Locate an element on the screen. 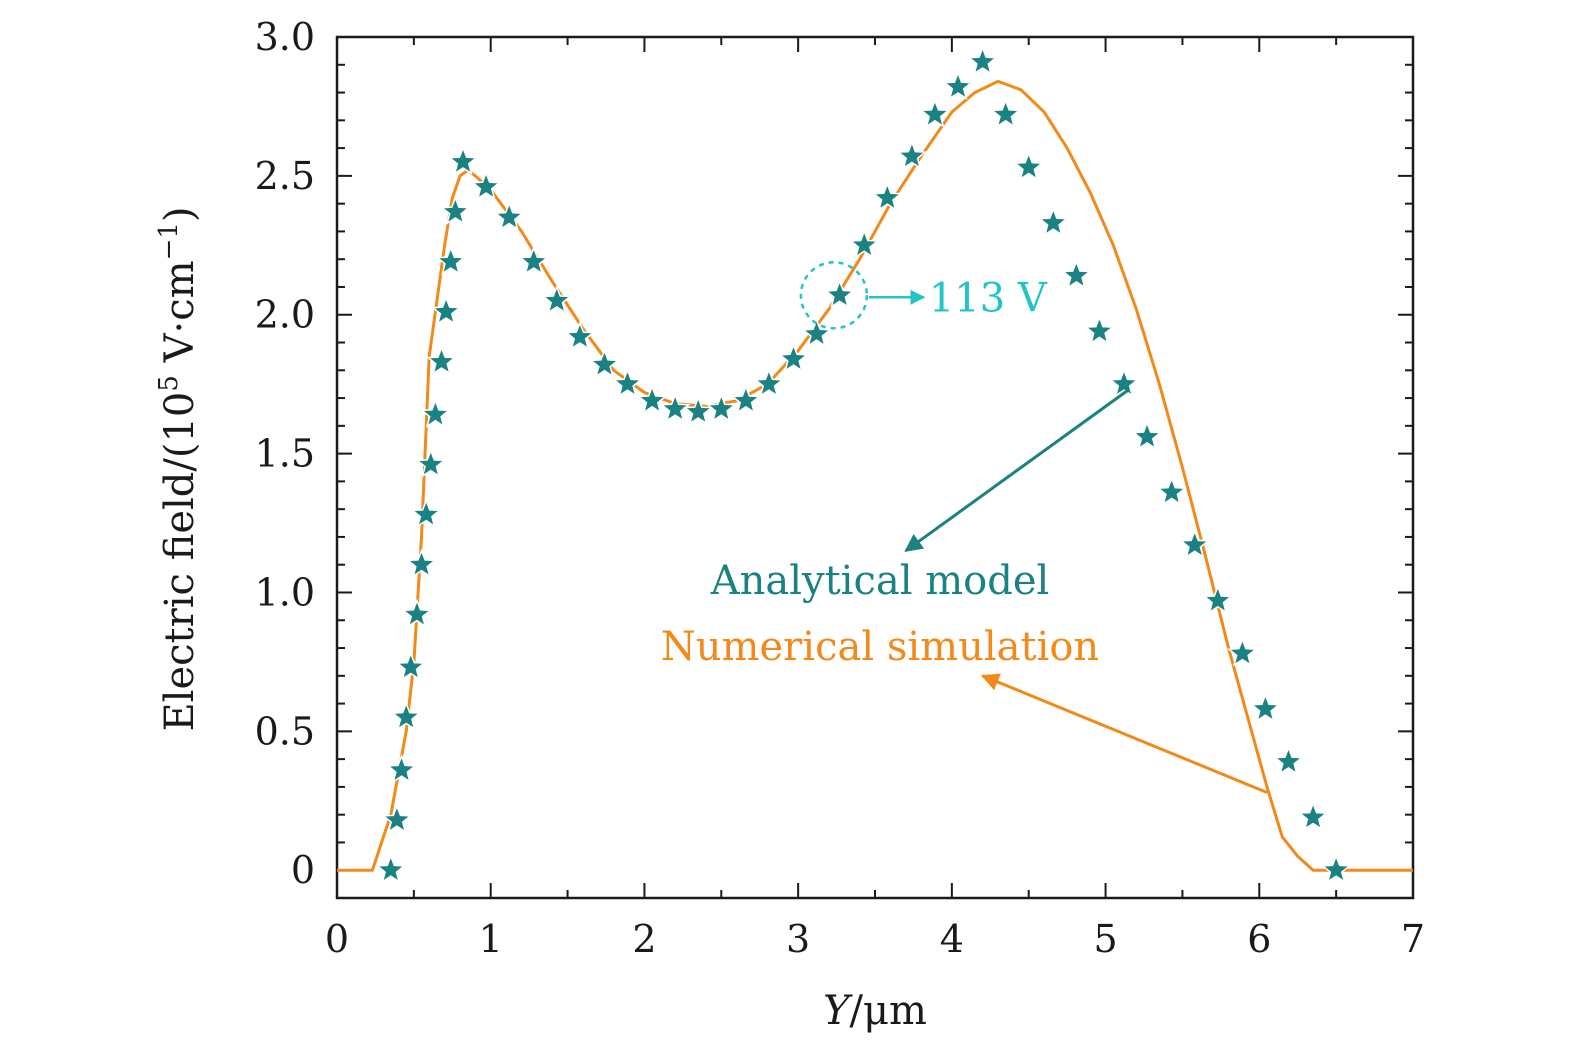 Image resolution: width=1575 pixels, height=1053 pixels. y-axis-title-exponent: 5 is located at coordinates (169, 383).